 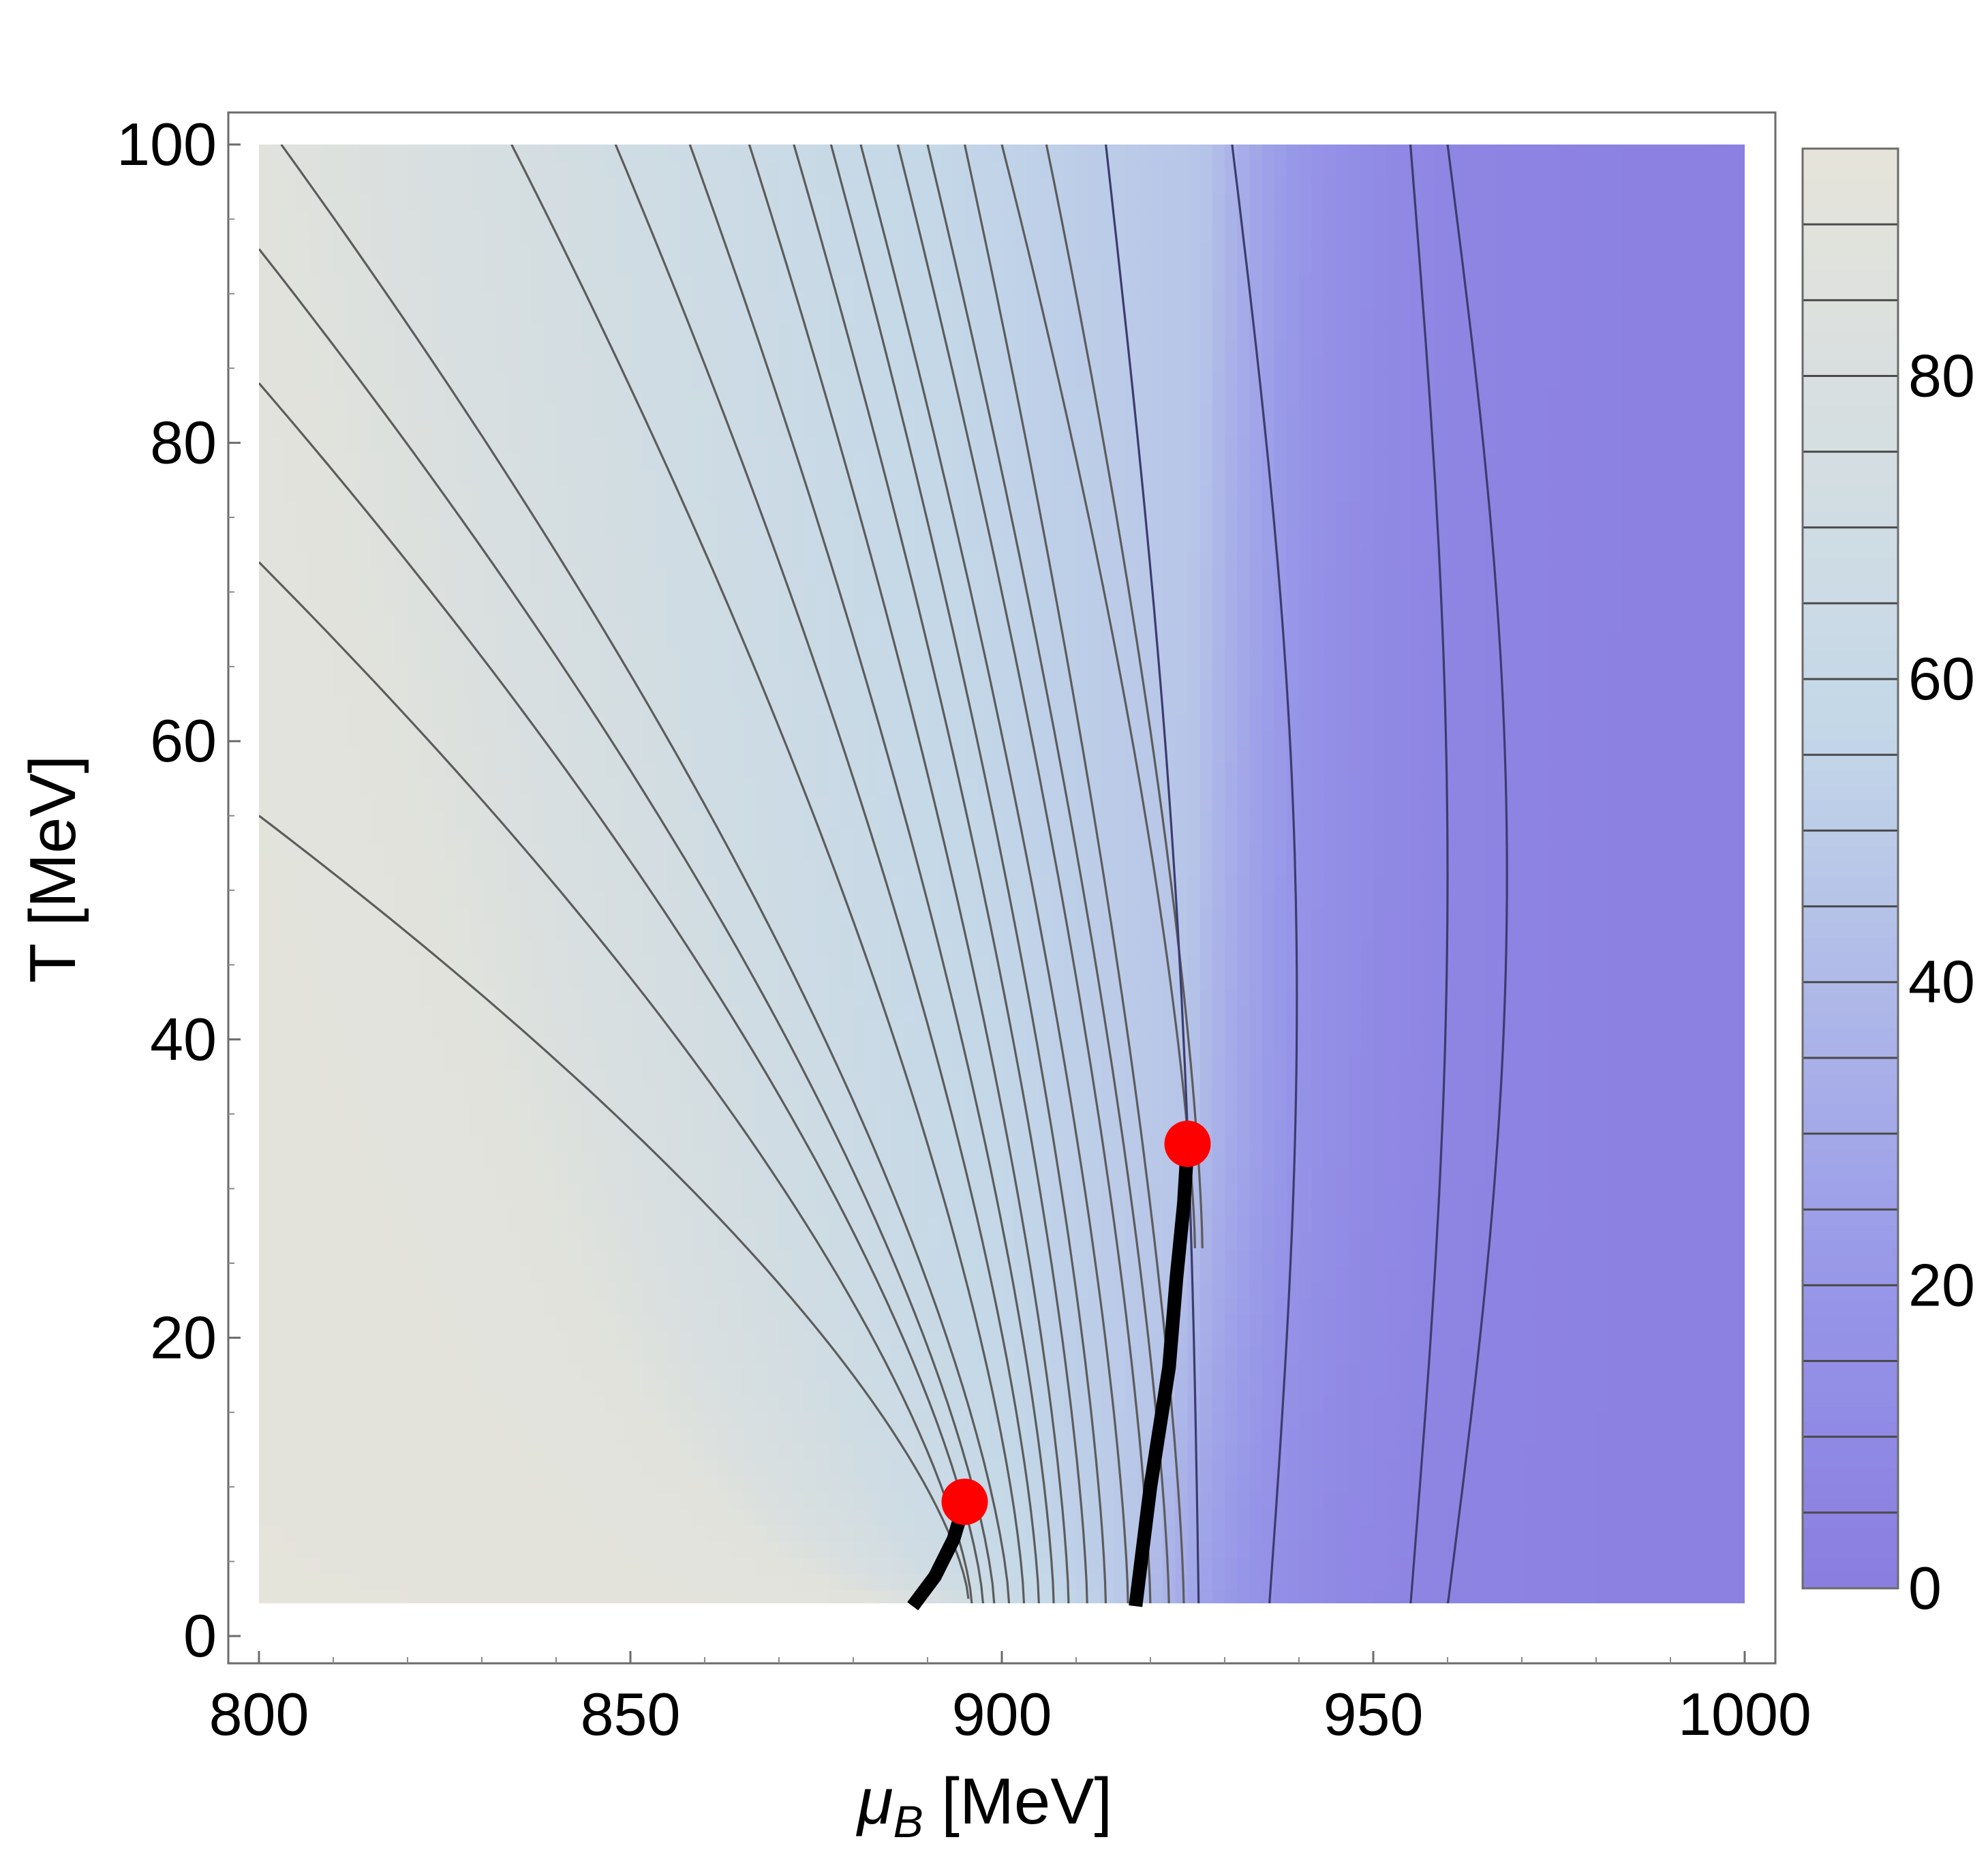 I want to click on colorbar-tick-label: 0, so click(x=1925, y=1588).